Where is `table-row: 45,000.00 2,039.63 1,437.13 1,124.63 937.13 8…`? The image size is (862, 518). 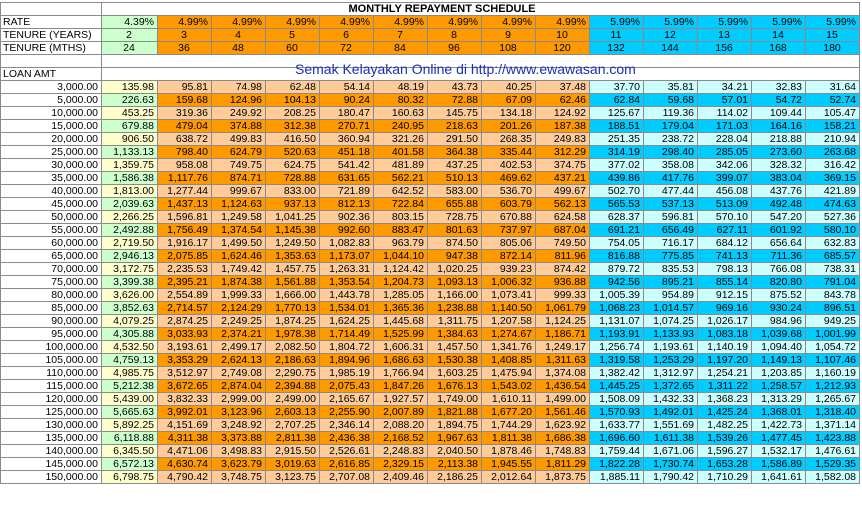 table-row: 45,000.00 2,039.63 1,437.13 1,124.63 937.13 8… is located at coordinates (430, 204).